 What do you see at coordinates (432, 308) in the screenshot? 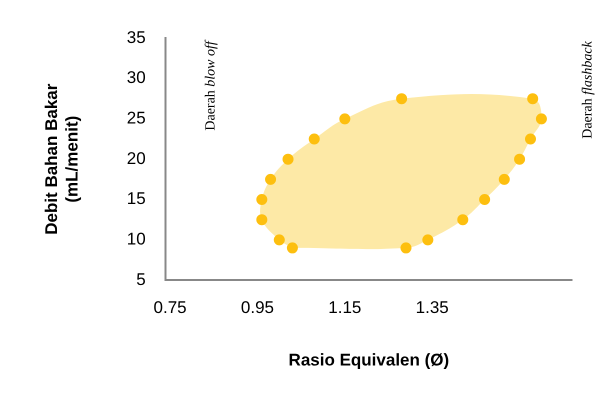
I see `x-tick-label: 1.35` at bounding box center [432, 308].